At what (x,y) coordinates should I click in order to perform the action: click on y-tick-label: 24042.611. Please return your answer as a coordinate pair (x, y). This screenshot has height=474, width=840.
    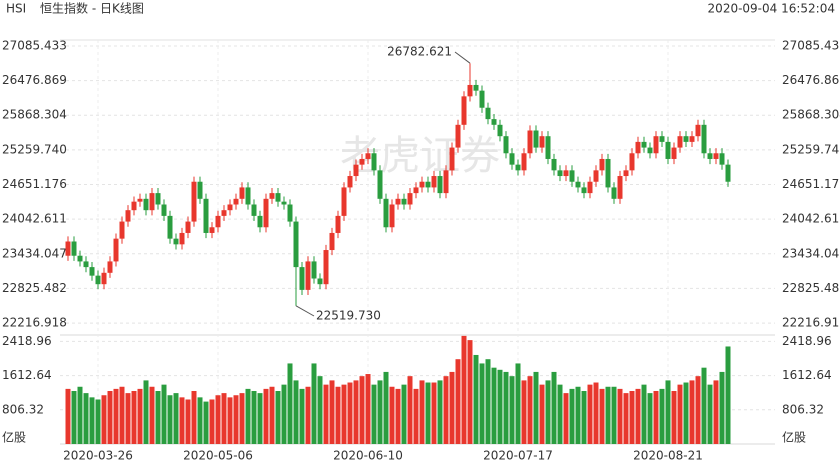
    Looking at the image, I should click on (34, 219).